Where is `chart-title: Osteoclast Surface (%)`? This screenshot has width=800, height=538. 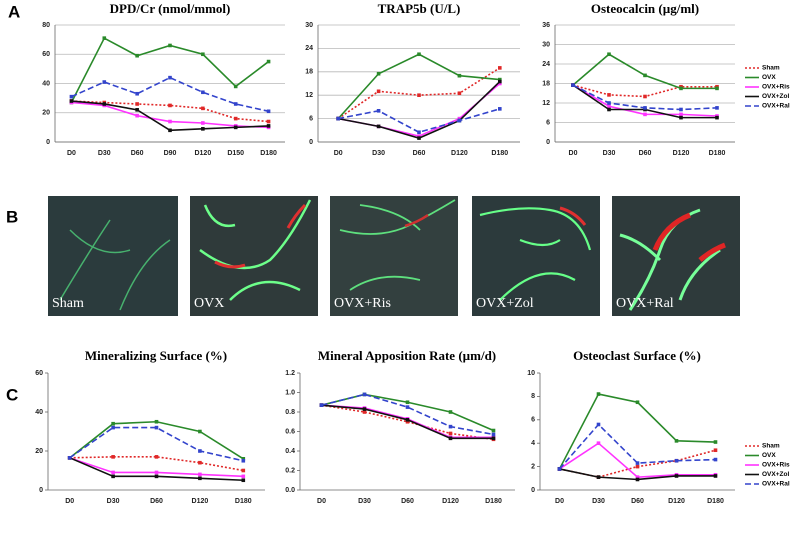
chart-title: Osteoclast Surface (%) is located at coordinates (637, 355).